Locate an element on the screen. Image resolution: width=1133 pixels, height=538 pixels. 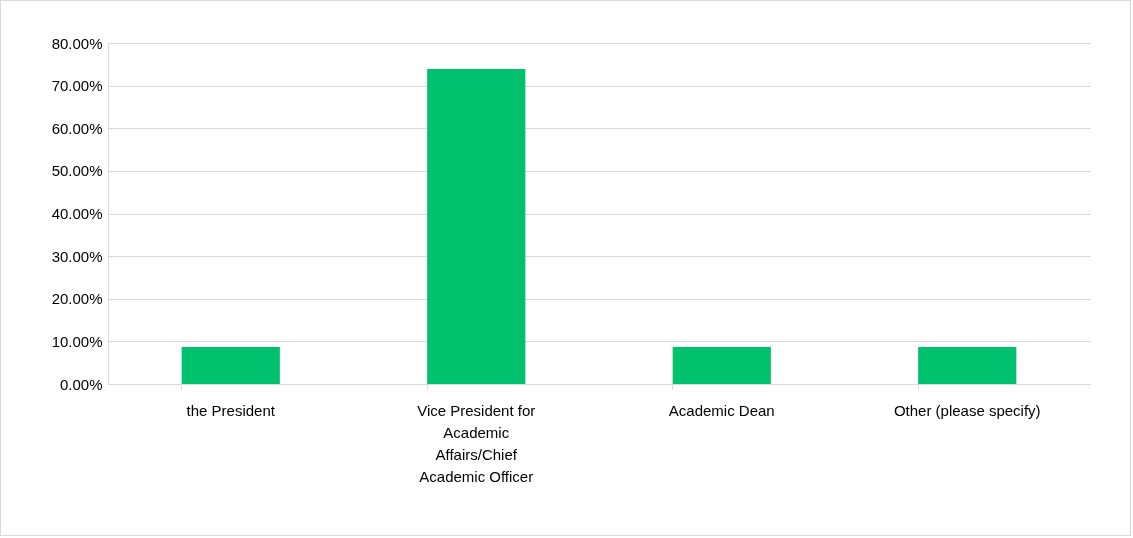
x-tick-label: Vice President for Academic Affairs/Chief Academic Officer is located at coordinates (476, 443).